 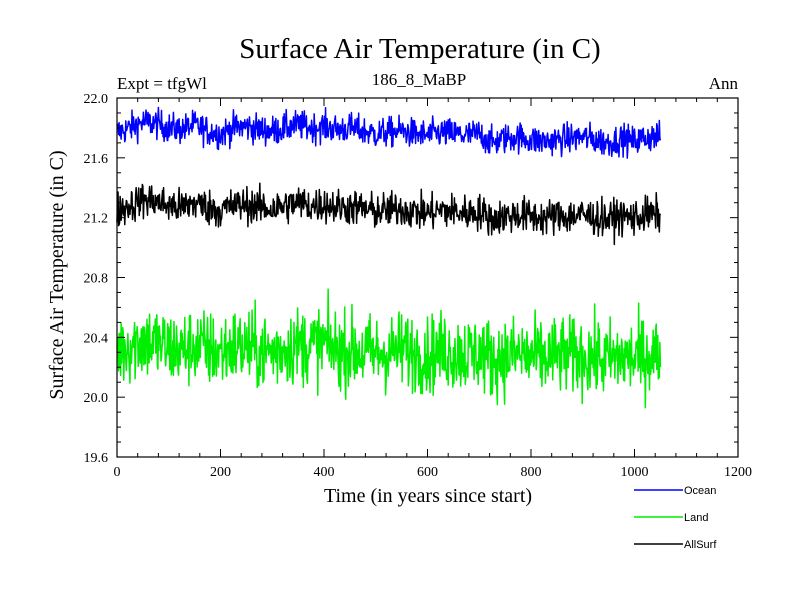 What do you see at coordinates (162, 83) in the screenshot?
I see `experiment-label: Expt = tfgWl` at bounding box center [162, 83].